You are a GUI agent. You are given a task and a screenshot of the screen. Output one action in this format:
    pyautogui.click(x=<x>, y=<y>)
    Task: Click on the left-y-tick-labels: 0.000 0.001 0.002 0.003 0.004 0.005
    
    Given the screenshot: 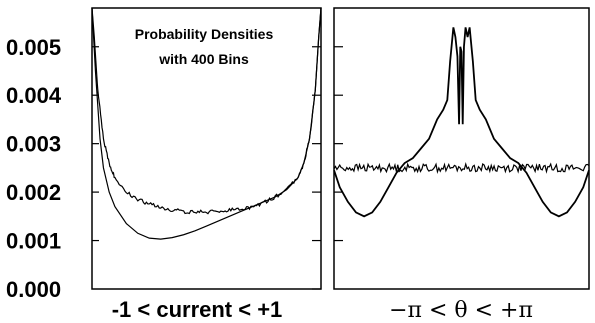 What is the action you would take?
    pyautogui.click(x=34, y=168)
    